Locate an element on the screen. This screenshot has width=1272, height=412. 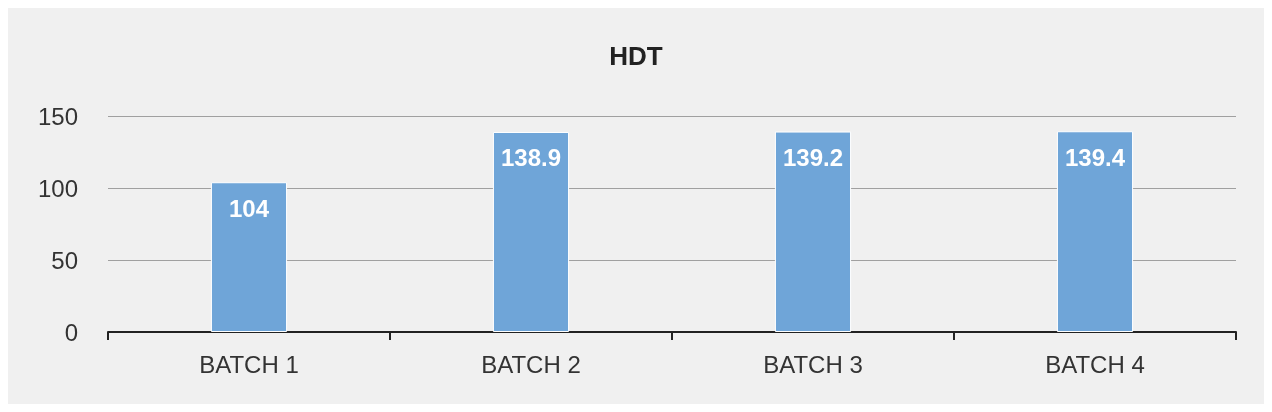
y-tick-label: 0 is located at coordinates (71, 332).